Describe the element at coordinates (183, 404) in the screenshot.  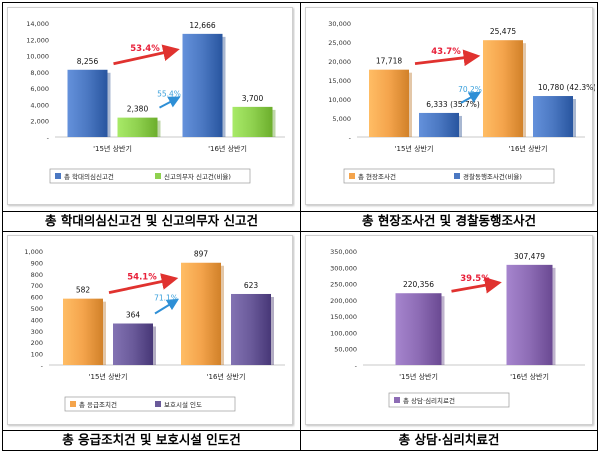
I see `legend-label: 보호시설 인도` at that location.